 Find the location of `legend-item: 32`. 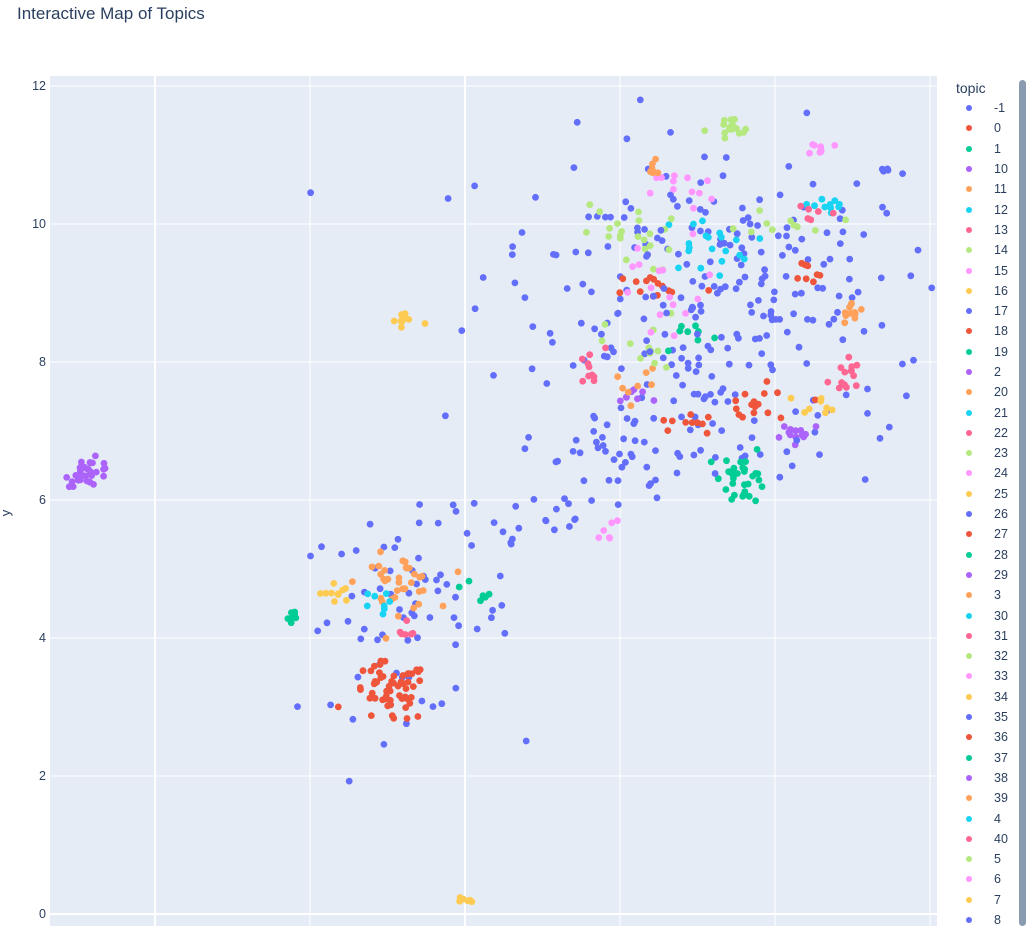

legend-item: 32 is located at coordinates (984, 656).